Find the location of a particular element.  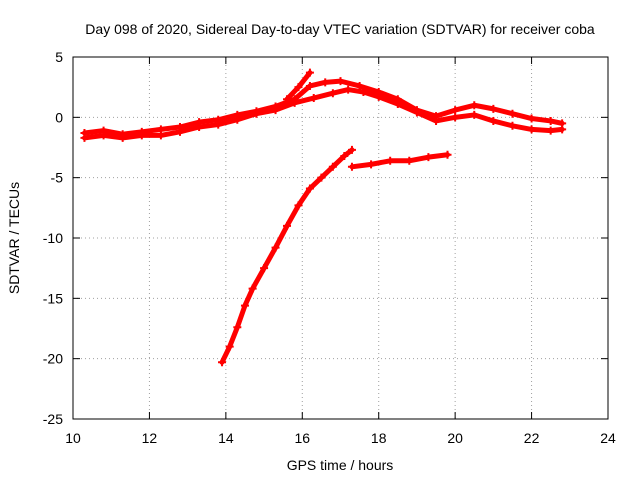

y-tick-label: 5 is located at coordinates (59, 57).